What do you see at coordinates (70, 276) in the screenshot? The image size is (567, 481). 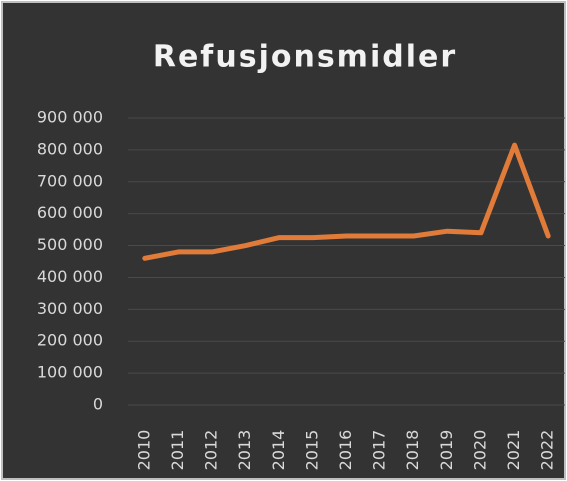 I see `y-tick-label: 400 000` at bounding box center [70, 276].